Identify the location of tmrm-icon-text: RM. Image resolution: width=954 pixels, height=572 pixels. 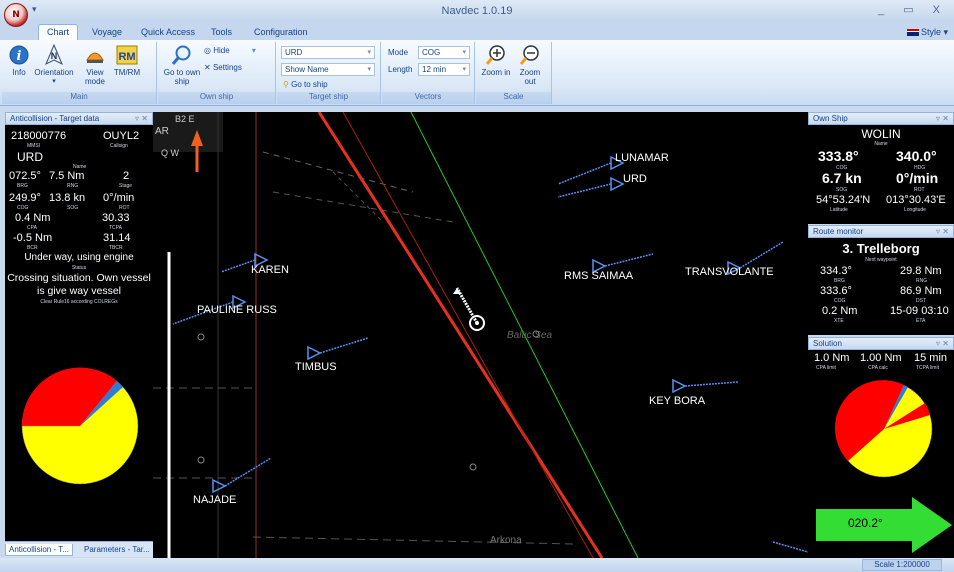
(126, 57).